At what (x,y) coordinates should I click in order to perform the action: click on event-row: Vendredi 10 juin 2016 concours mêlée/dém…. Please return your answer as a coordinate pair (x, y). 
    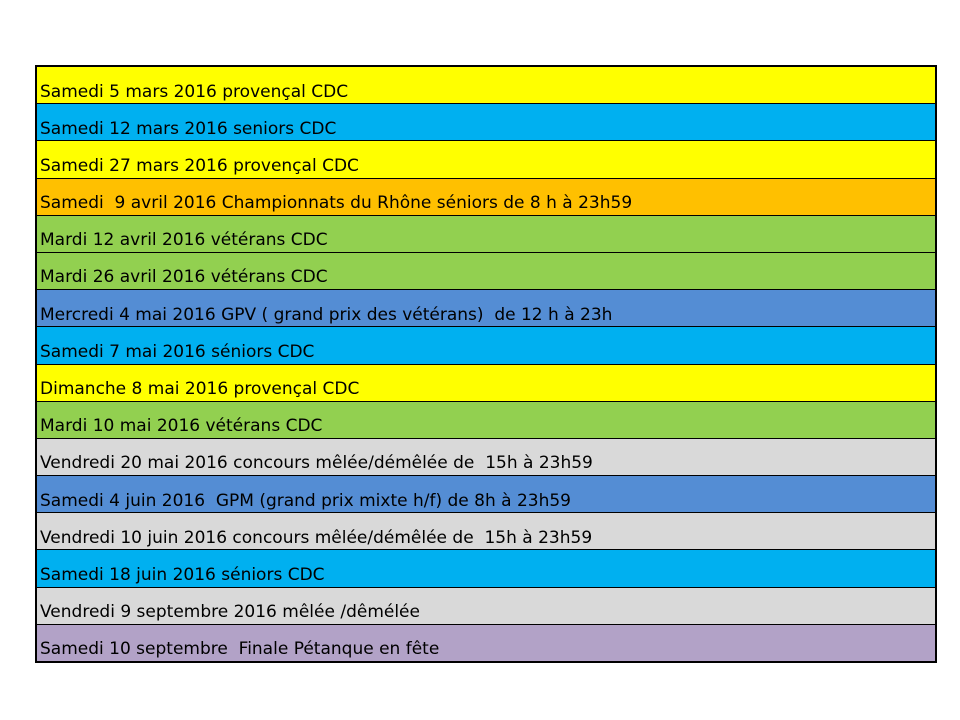
    Looking at the image, I should click on (486, 532).